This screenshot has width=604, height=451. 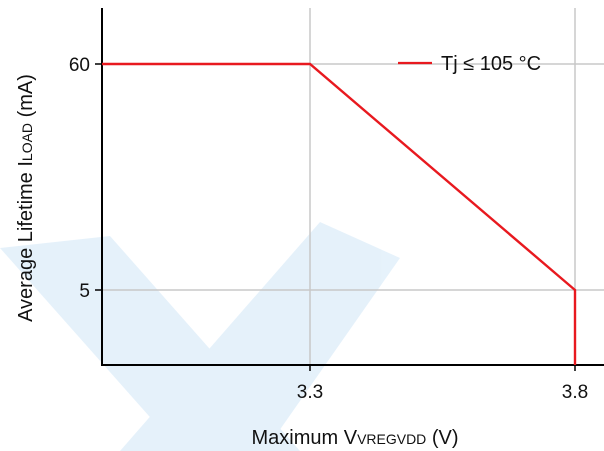 What do you see at coordinates (354, 438) in the screenshot?
I see `x-axis-title: Maximum VVREGVDD (V)` at bounding box center [354, 438].